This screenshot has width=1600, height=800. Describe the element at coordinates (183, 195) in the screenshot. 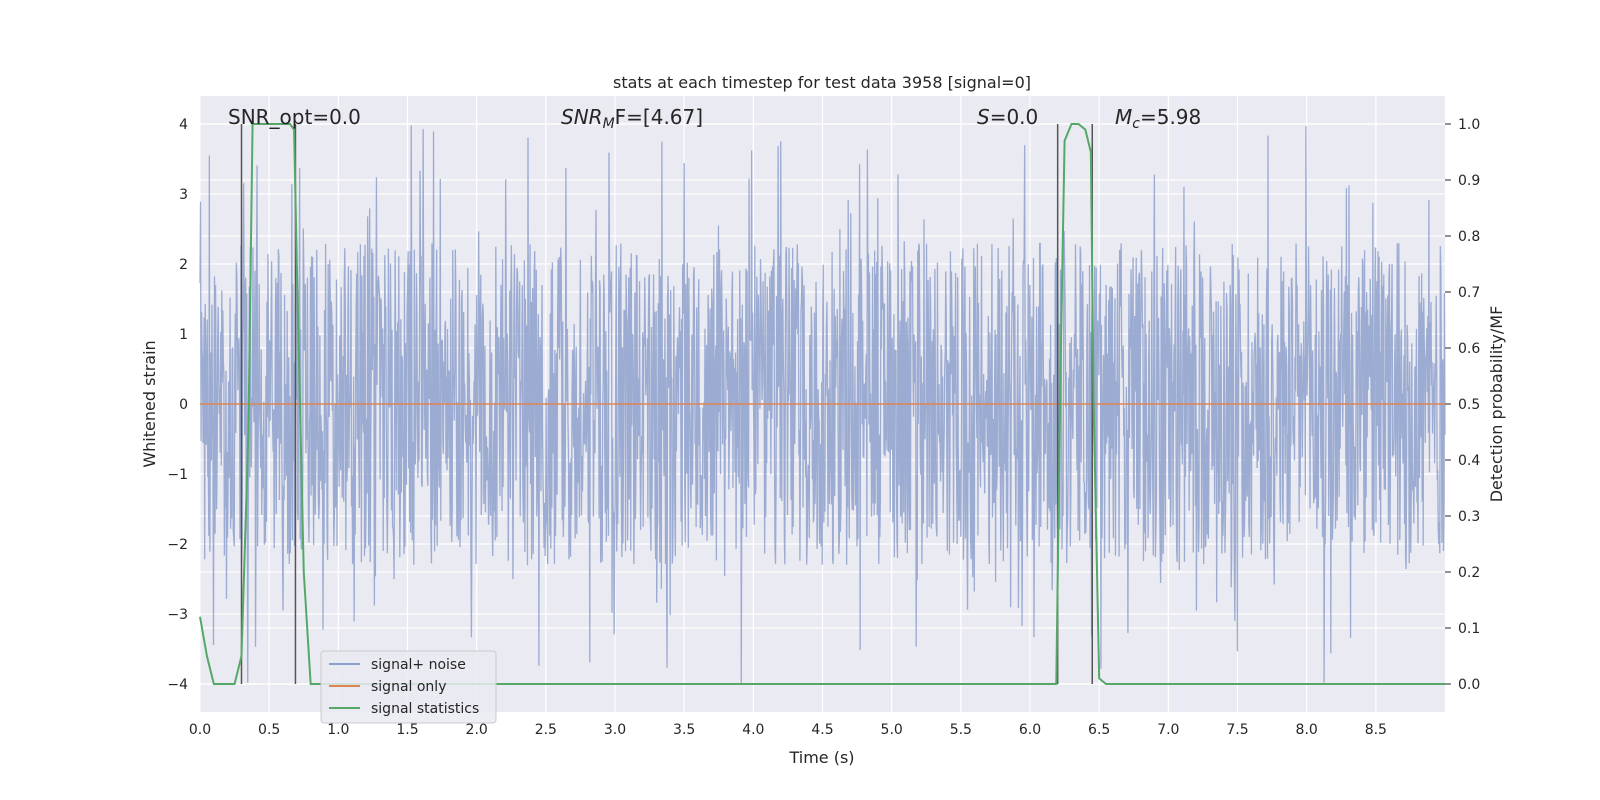

I see `y-tick-label: 3` at that location.